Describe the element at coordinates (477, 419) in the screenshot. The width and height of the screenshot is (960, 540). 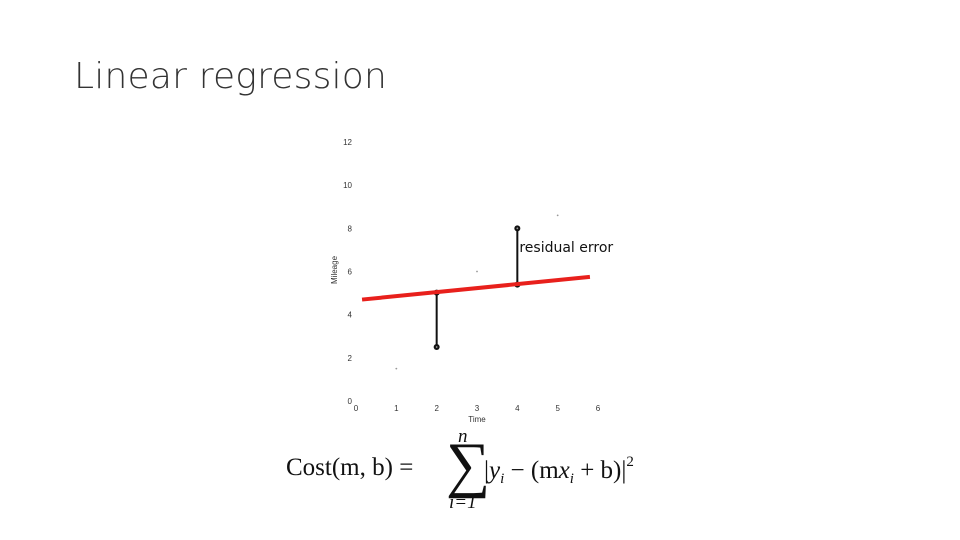
I see `x-axis-label: Time` at that location.